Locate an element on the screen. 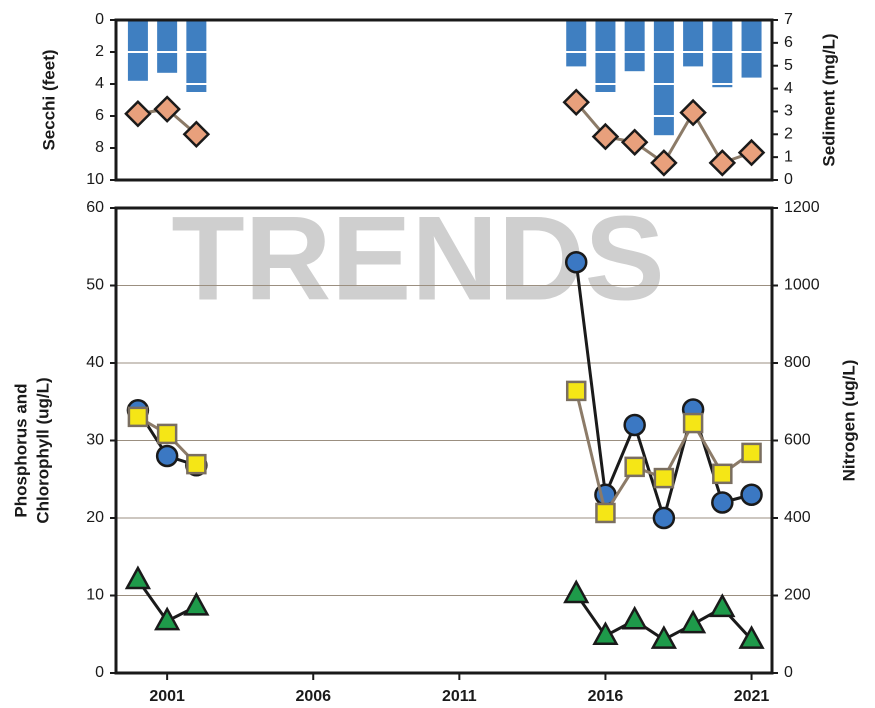 This screenshot has width=875, height=708. x-tick-label: 2006 is located at coordinates (313, 696).